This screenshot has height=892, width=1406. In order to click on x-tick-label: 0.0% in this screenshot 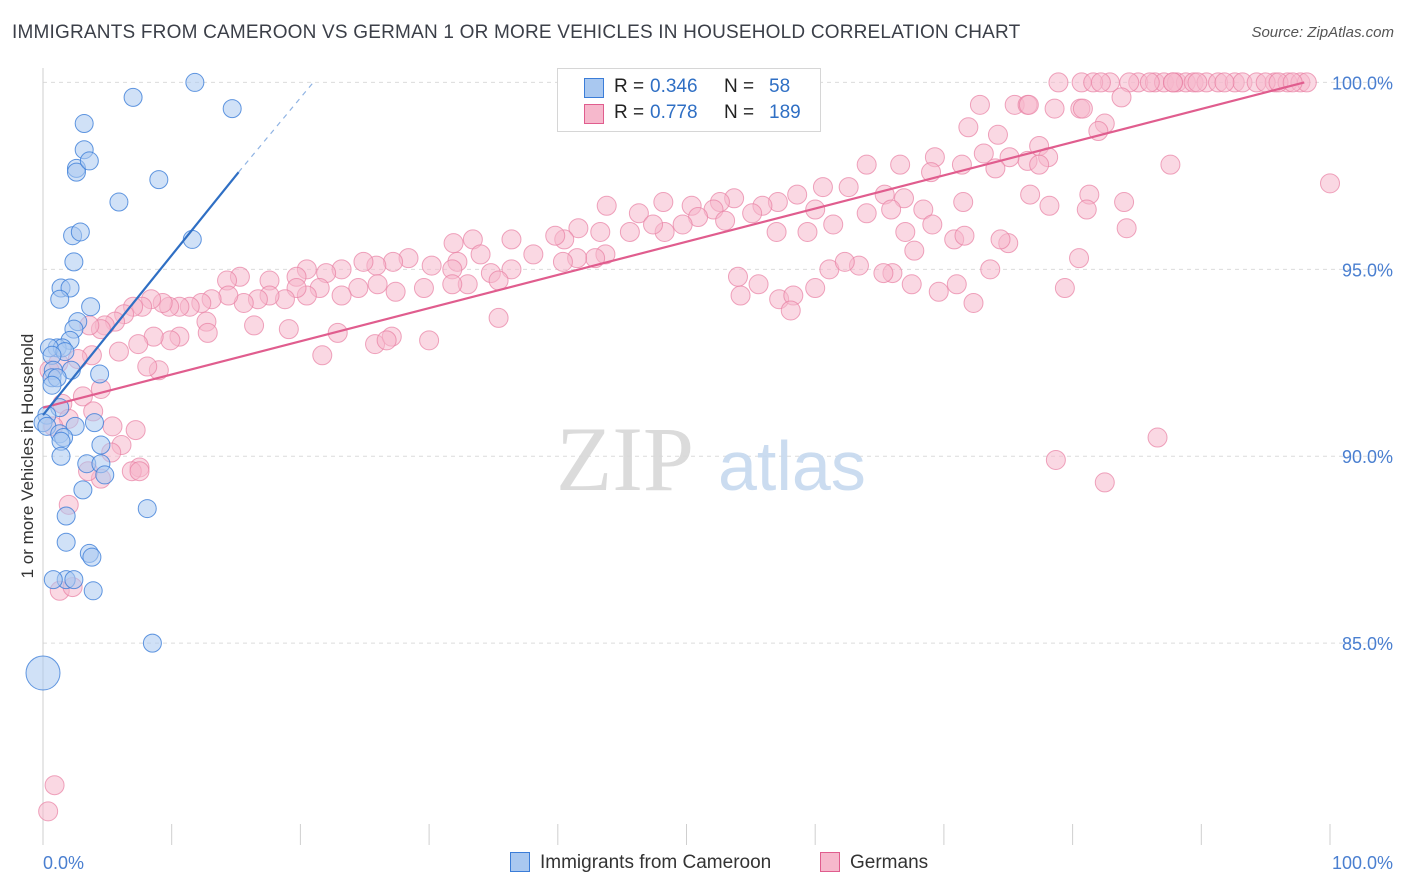, I will do `click(63, 863)`.